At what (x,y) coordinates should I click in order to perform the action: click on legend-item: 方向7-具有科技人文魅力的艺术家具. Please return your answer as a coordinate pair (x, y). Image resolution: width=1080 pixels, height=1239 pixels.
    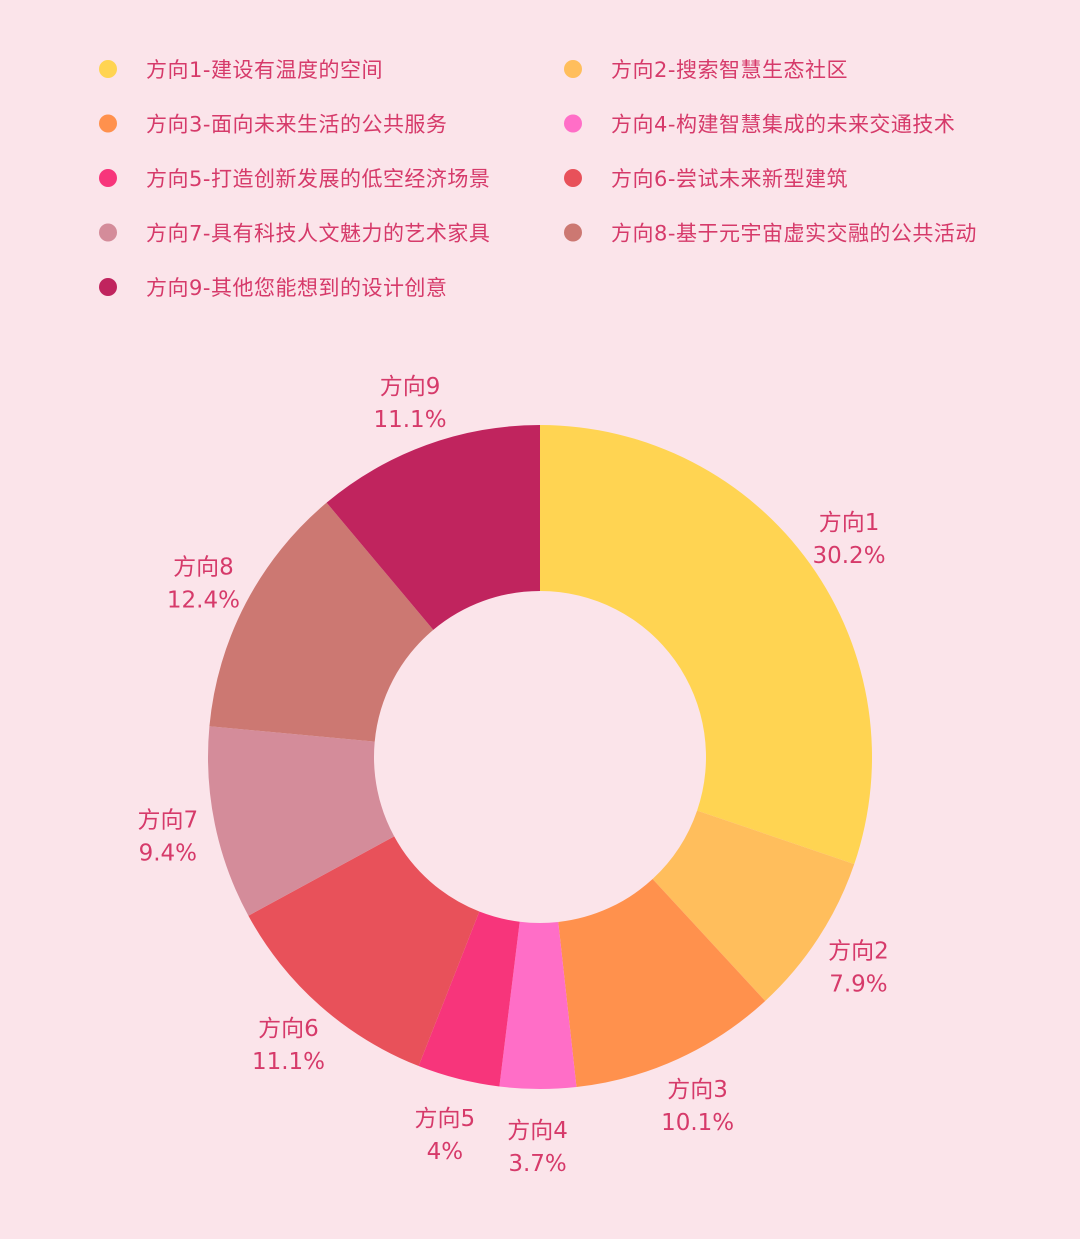
    Looking at the image, I should click on (294, 234).